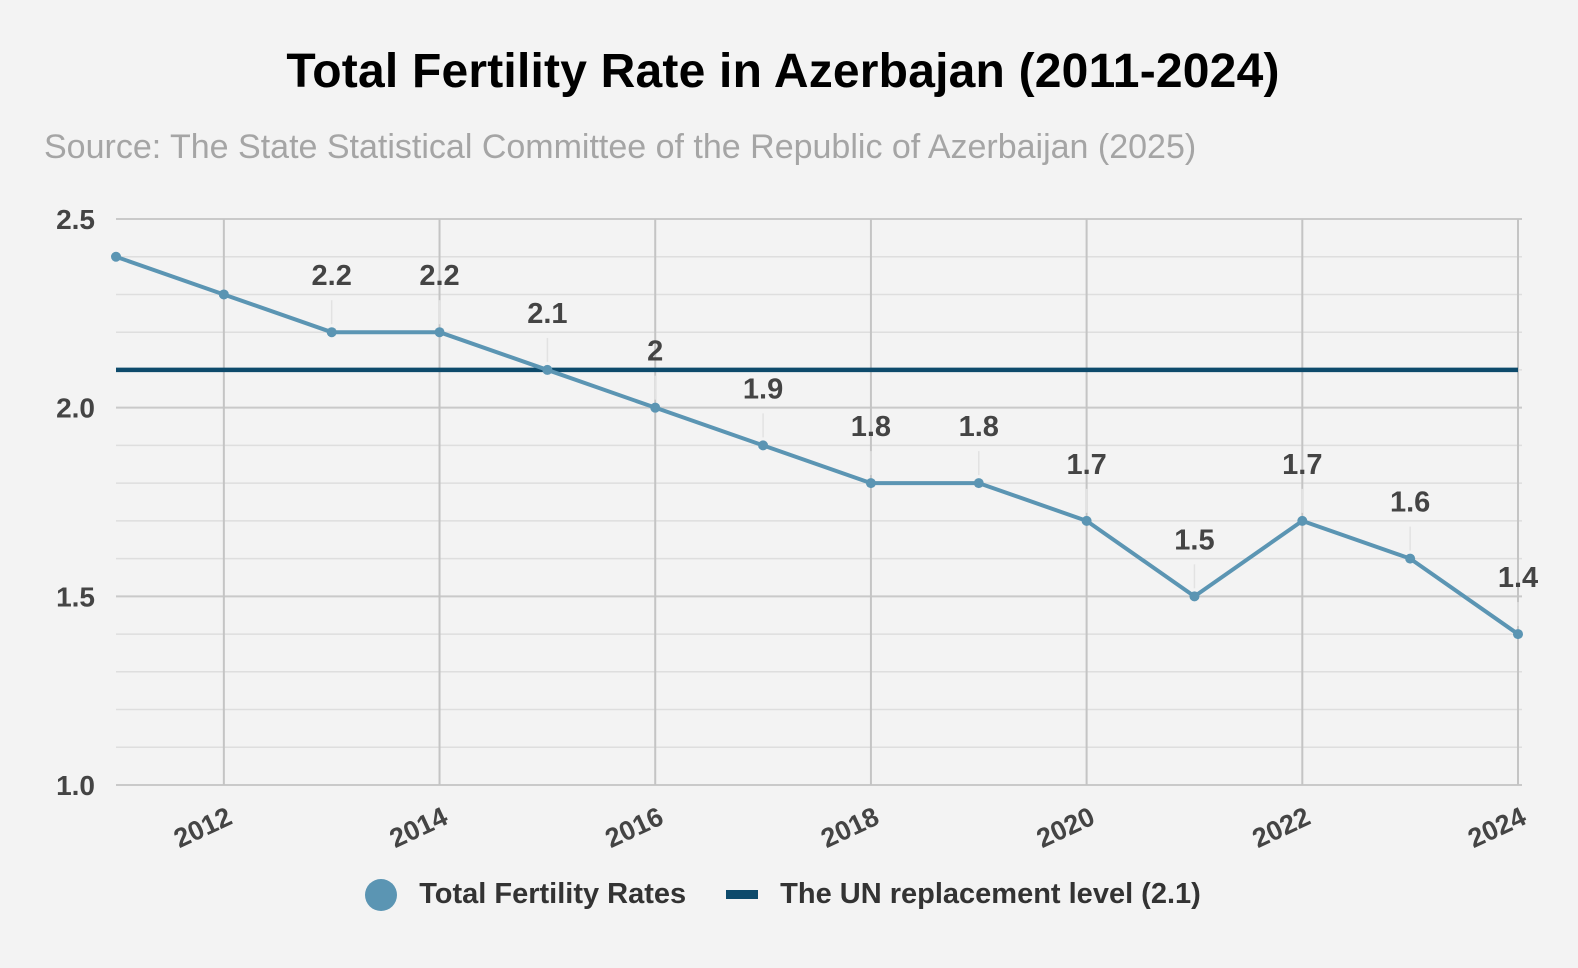 The image size is (1578, 968). I want to click on data-label: 2.1, so click(547, 314).